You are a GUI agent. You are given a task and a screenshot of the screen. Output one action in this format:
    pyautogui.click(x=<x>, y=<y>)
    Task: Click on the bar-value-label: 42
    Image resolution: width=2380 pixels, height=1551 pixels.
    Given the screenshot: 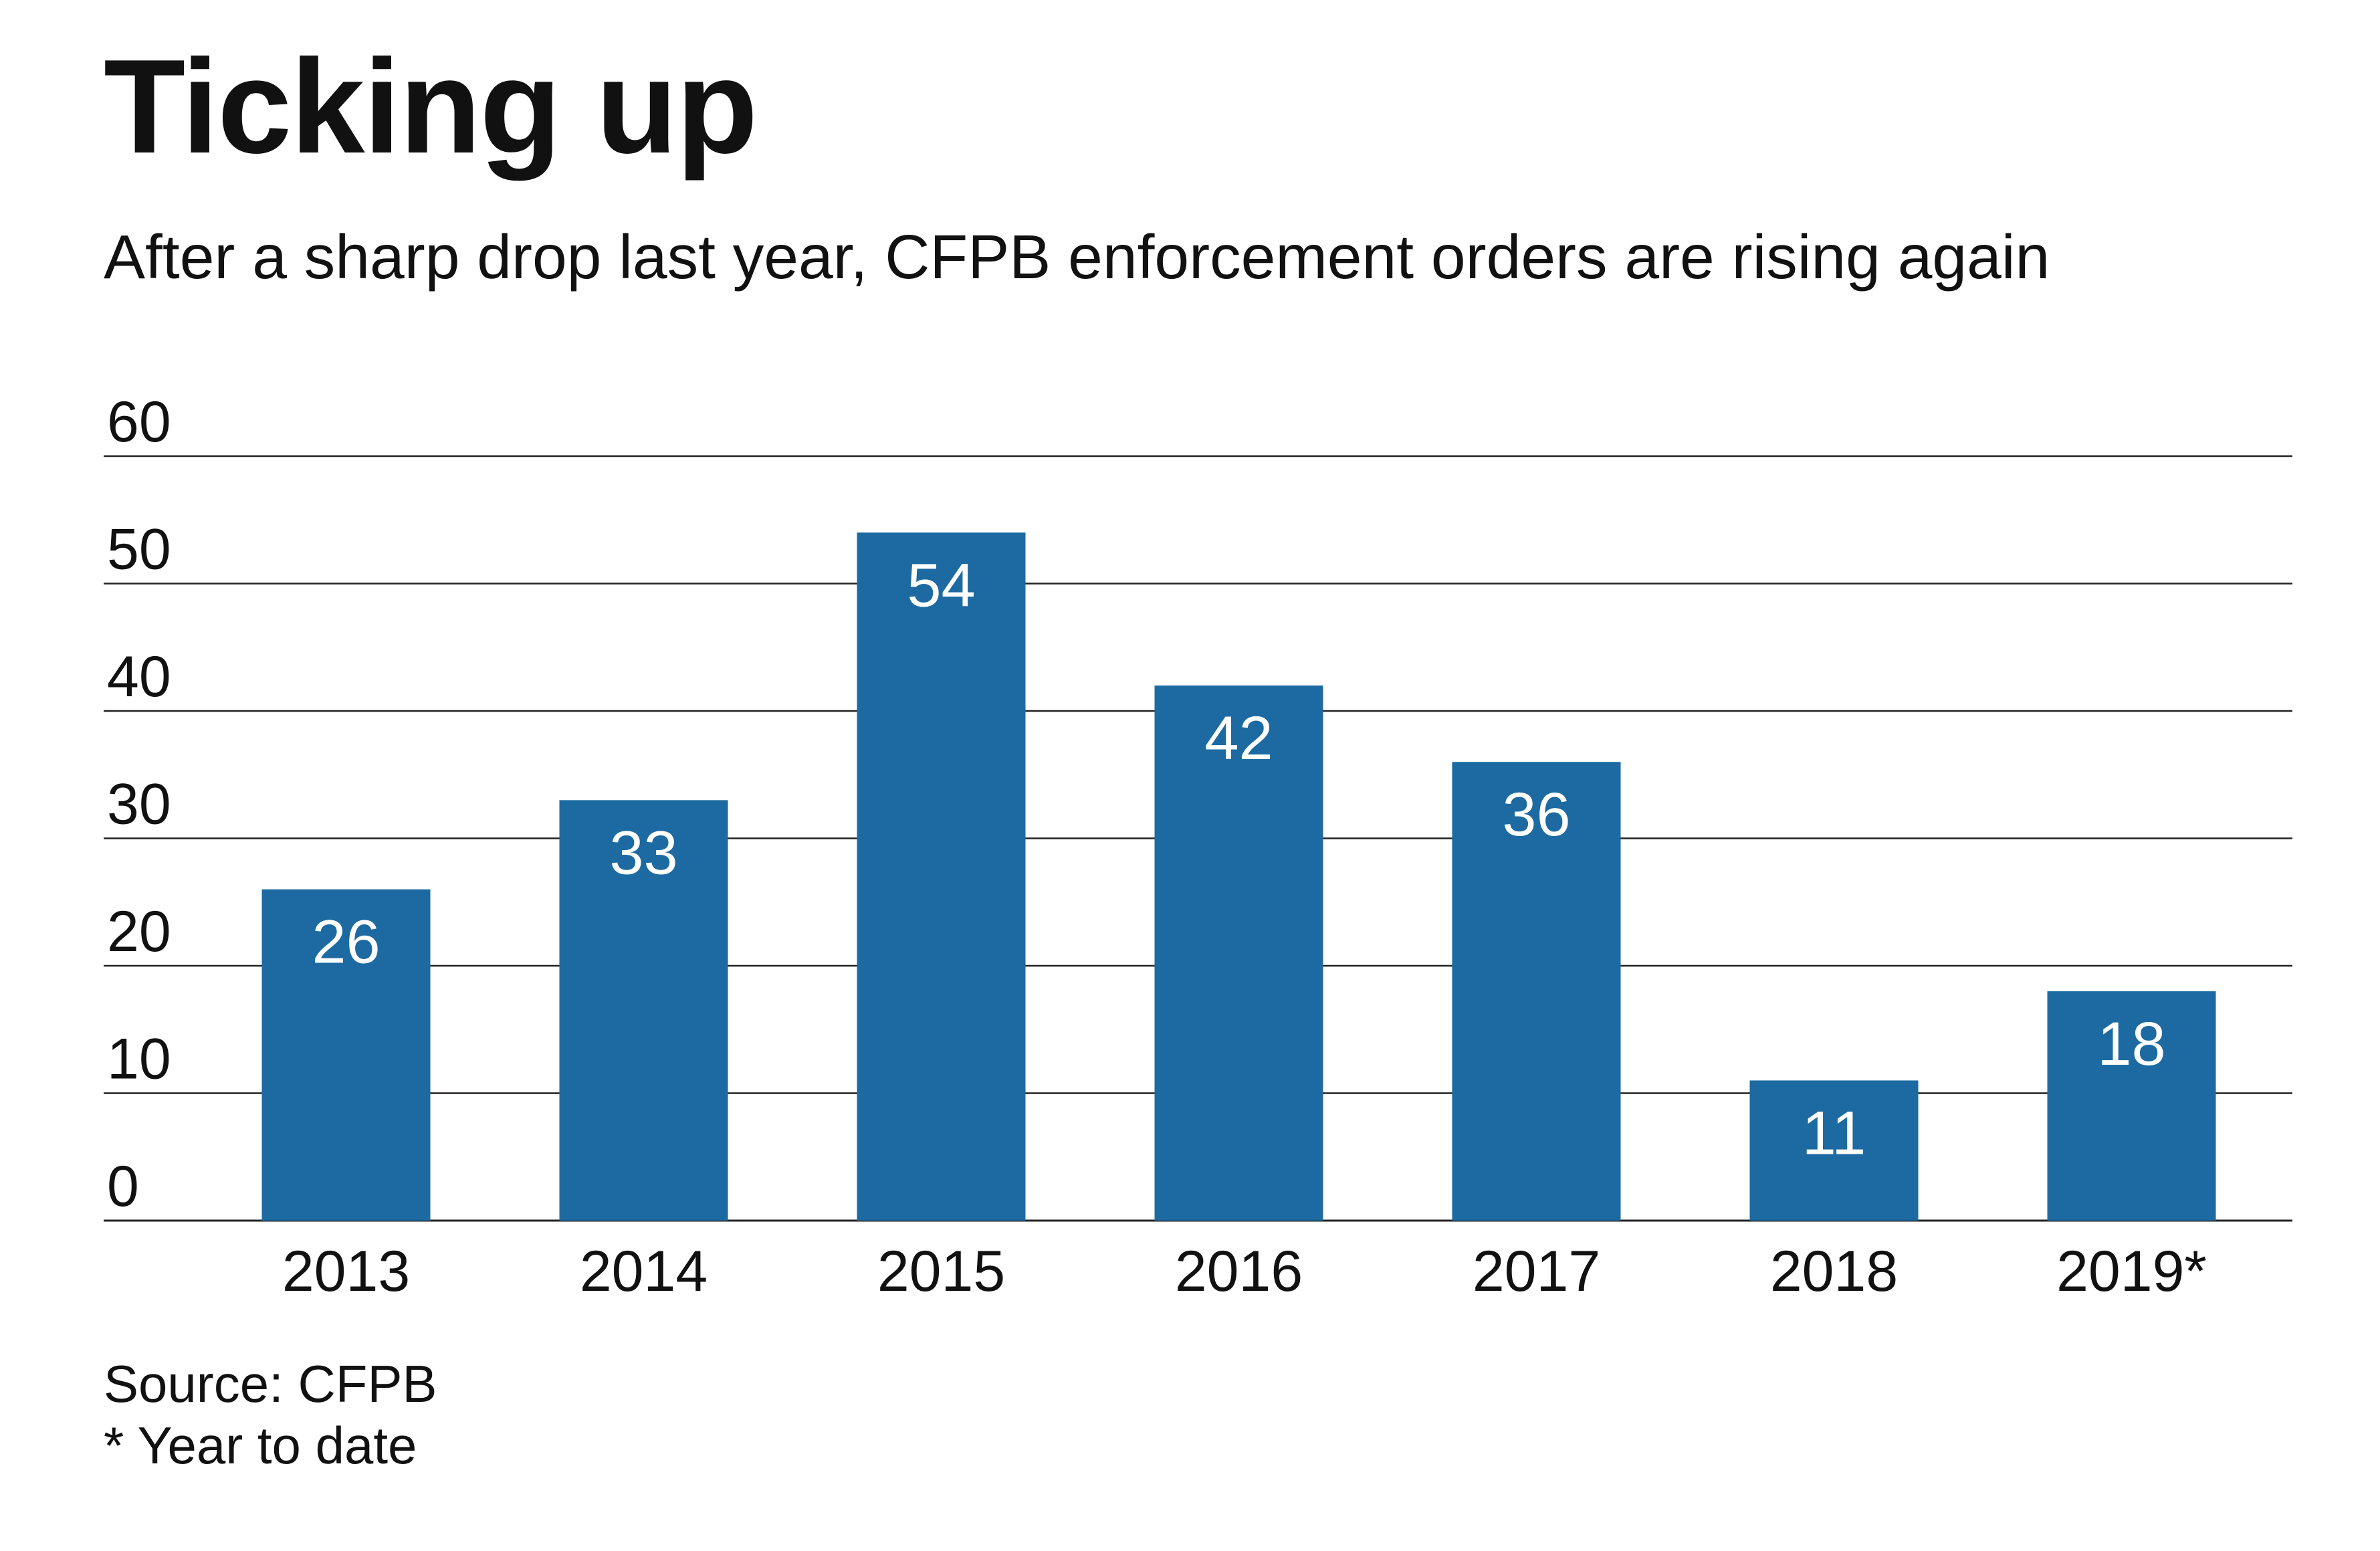 What is the action you would take?
    pyautogui.click(x=1238, y=738)
    